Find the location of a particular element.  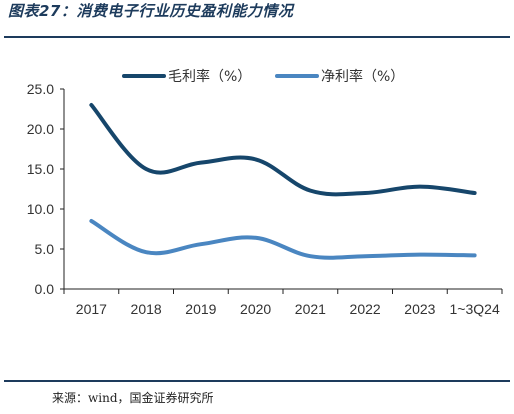

y-axis: 0.0 5.0 10.0 15.0 20.0 25.0 is located at coordinates (46, 189).